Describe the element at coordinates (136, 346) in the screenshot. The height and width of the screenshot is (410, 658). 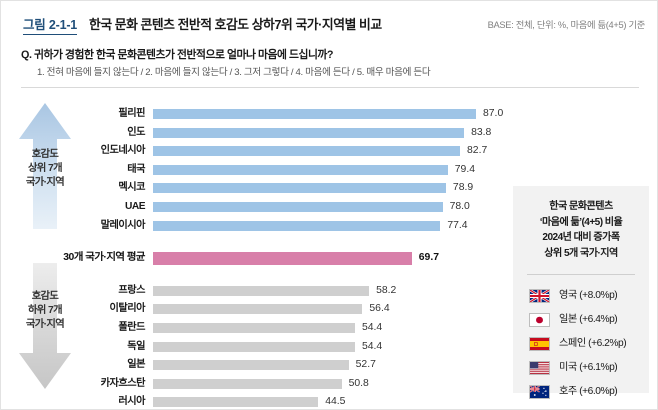
I see `chart-row-label: 독일` at that location.